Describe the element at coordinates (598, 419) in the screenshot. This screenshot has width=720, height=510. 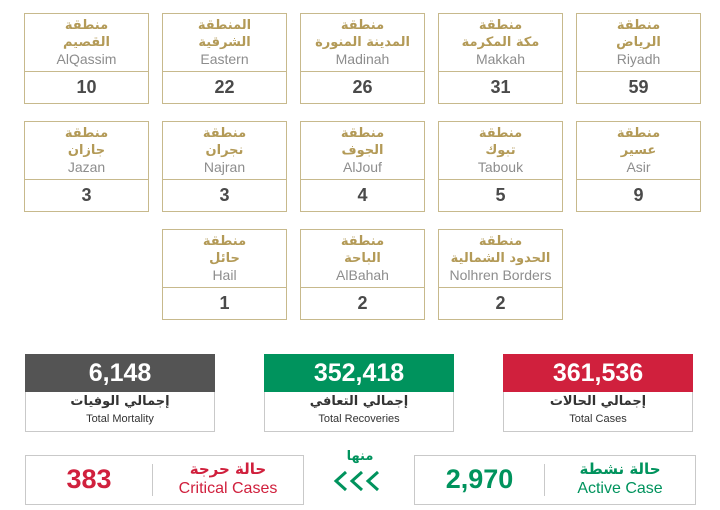
I see `total-cases-en: Total Cases` at that location.